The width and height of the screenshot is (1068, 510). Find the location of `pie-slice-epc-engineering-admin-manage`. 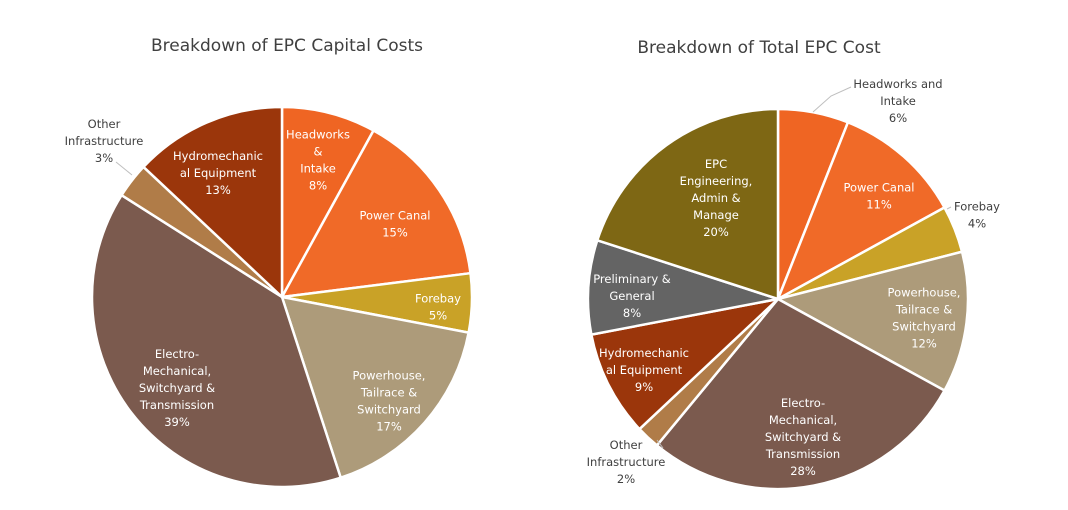

pie-slice-epc-engineering-admin-manage is located at coordinates (688, 204).